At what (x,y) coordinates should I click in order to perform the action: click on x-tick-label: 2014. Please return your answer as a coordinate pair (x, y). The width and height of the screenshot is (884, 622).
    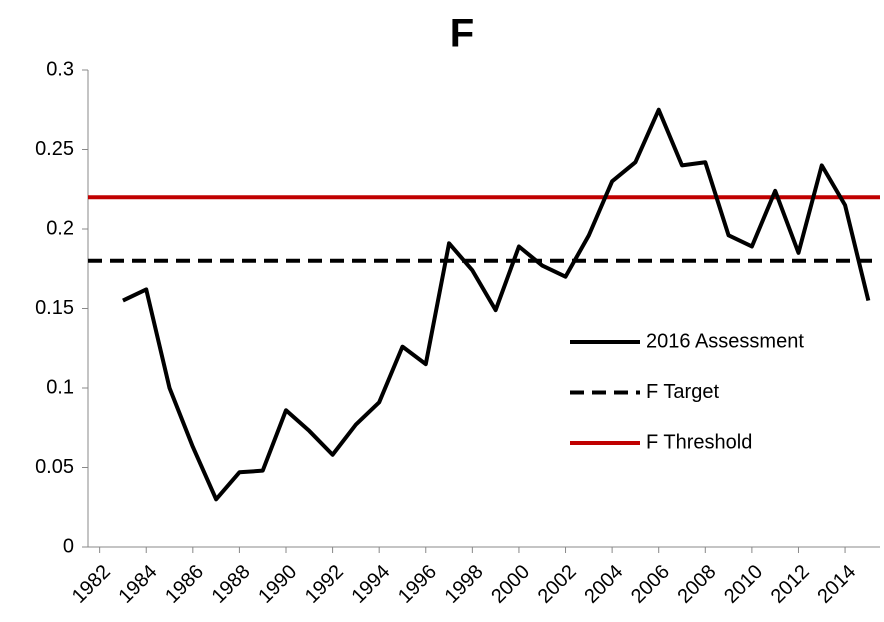
    Looking at the image, I should click on (836, 584).